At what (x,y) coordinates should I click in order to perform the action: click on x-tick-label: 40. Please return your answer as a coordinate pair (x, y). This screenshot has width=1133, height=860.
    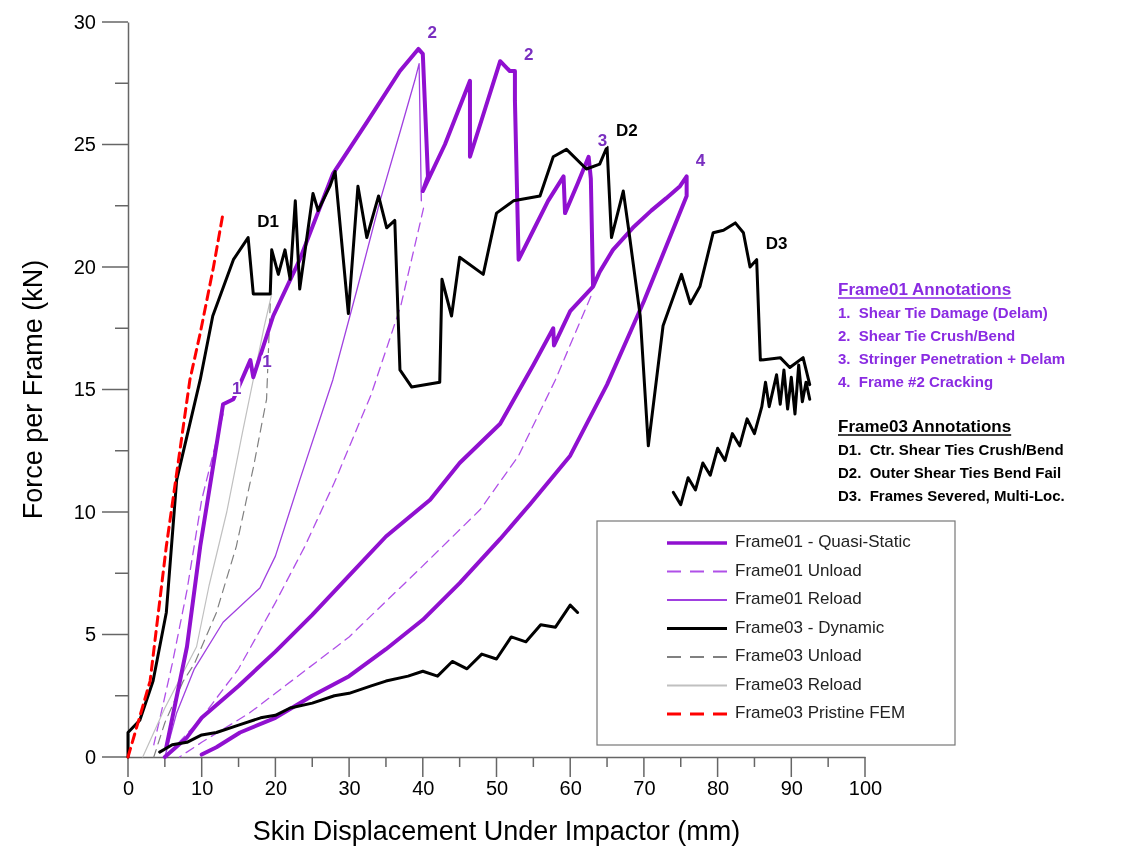
    Looking at the image, I should click on (423, 788).